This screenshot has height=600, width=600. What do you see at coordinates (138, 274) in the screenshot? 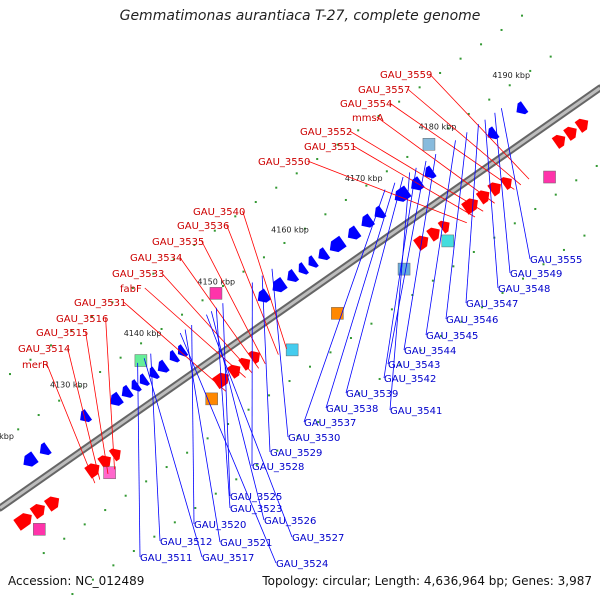
I see `forward-gene-label: GAU_3533` at bounding box center [138, 274].